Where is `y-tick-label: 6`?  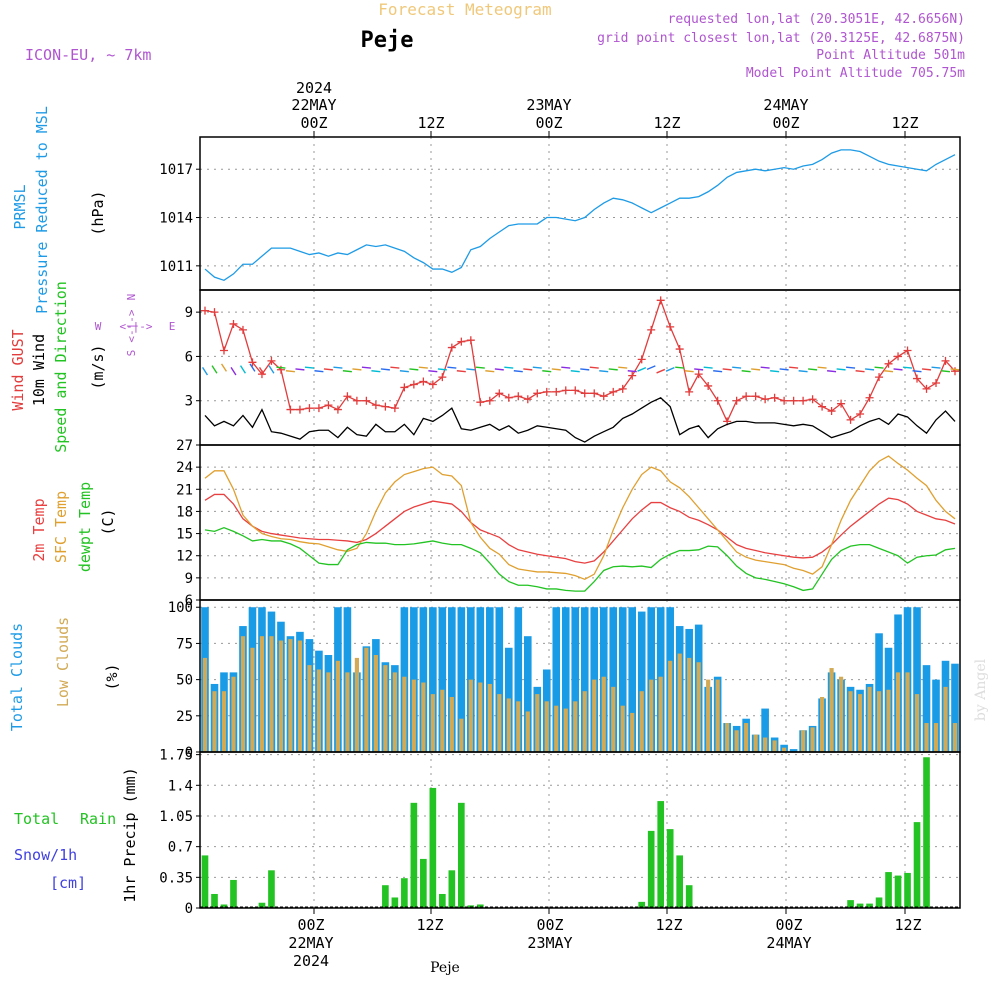
y-tick-label: 6 is located at coordinates (189, 601).